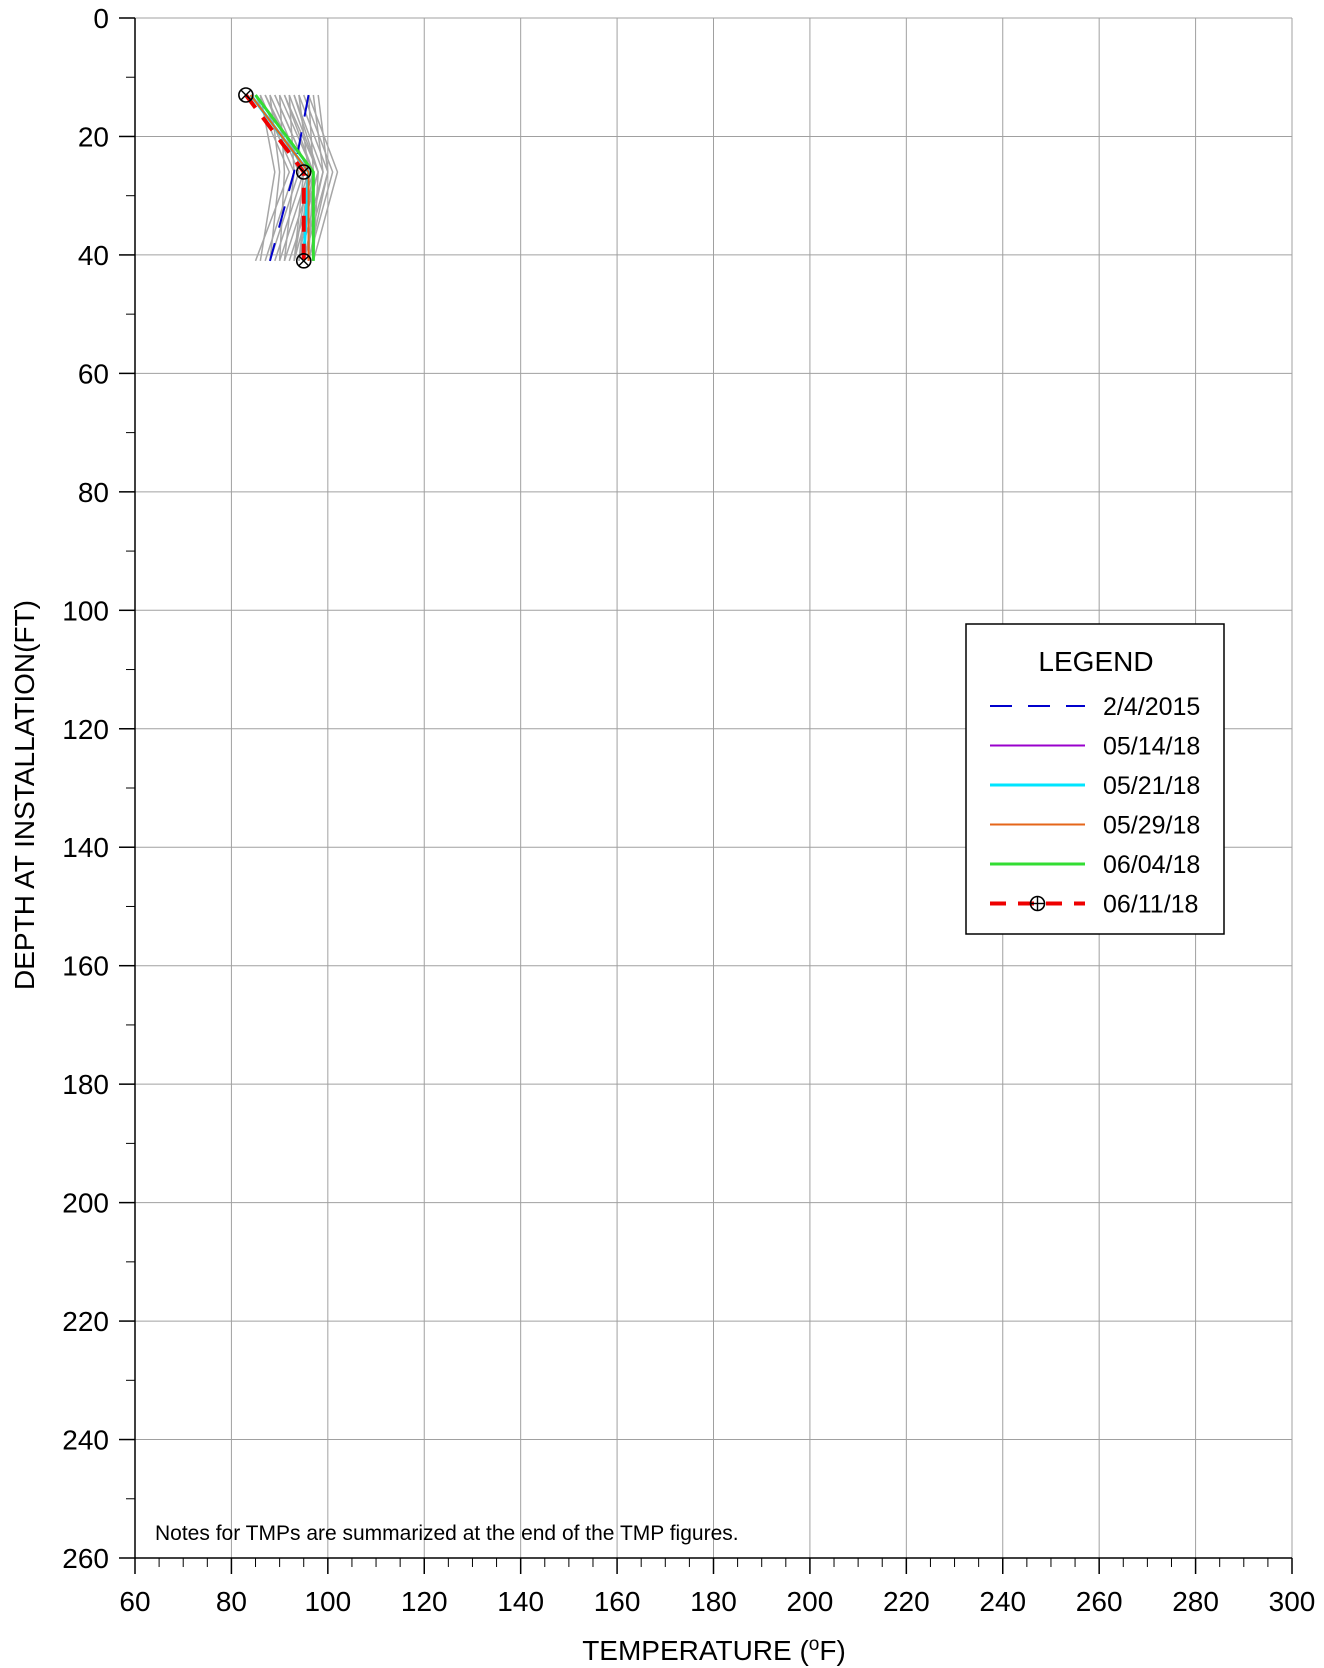  I want to click on x-tick-label: 180, so click(713, 1601).